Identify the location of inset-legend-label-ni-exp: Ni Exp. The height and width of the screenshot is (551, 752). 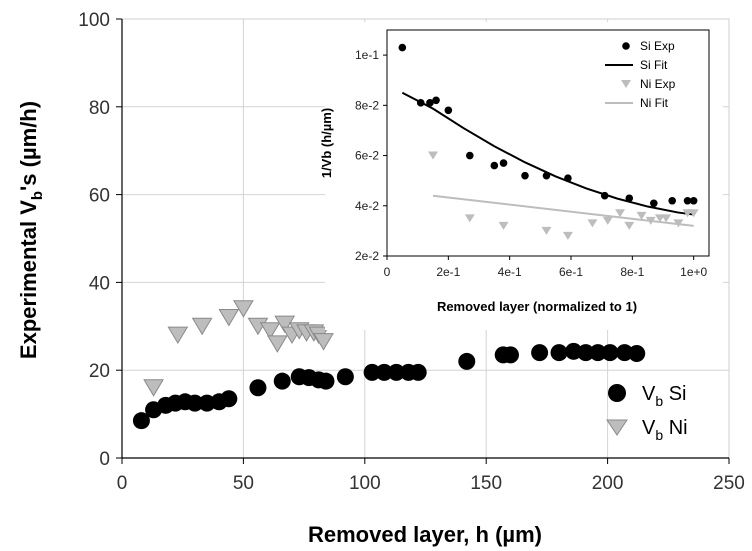
(658, 84).